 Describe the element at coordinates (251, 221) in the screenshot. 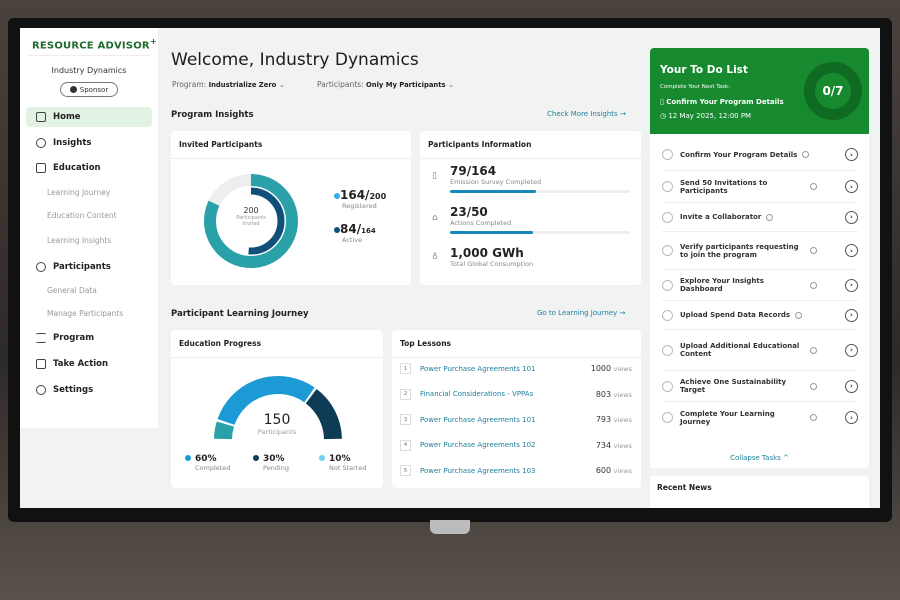

I see `registered-ring` at that location.